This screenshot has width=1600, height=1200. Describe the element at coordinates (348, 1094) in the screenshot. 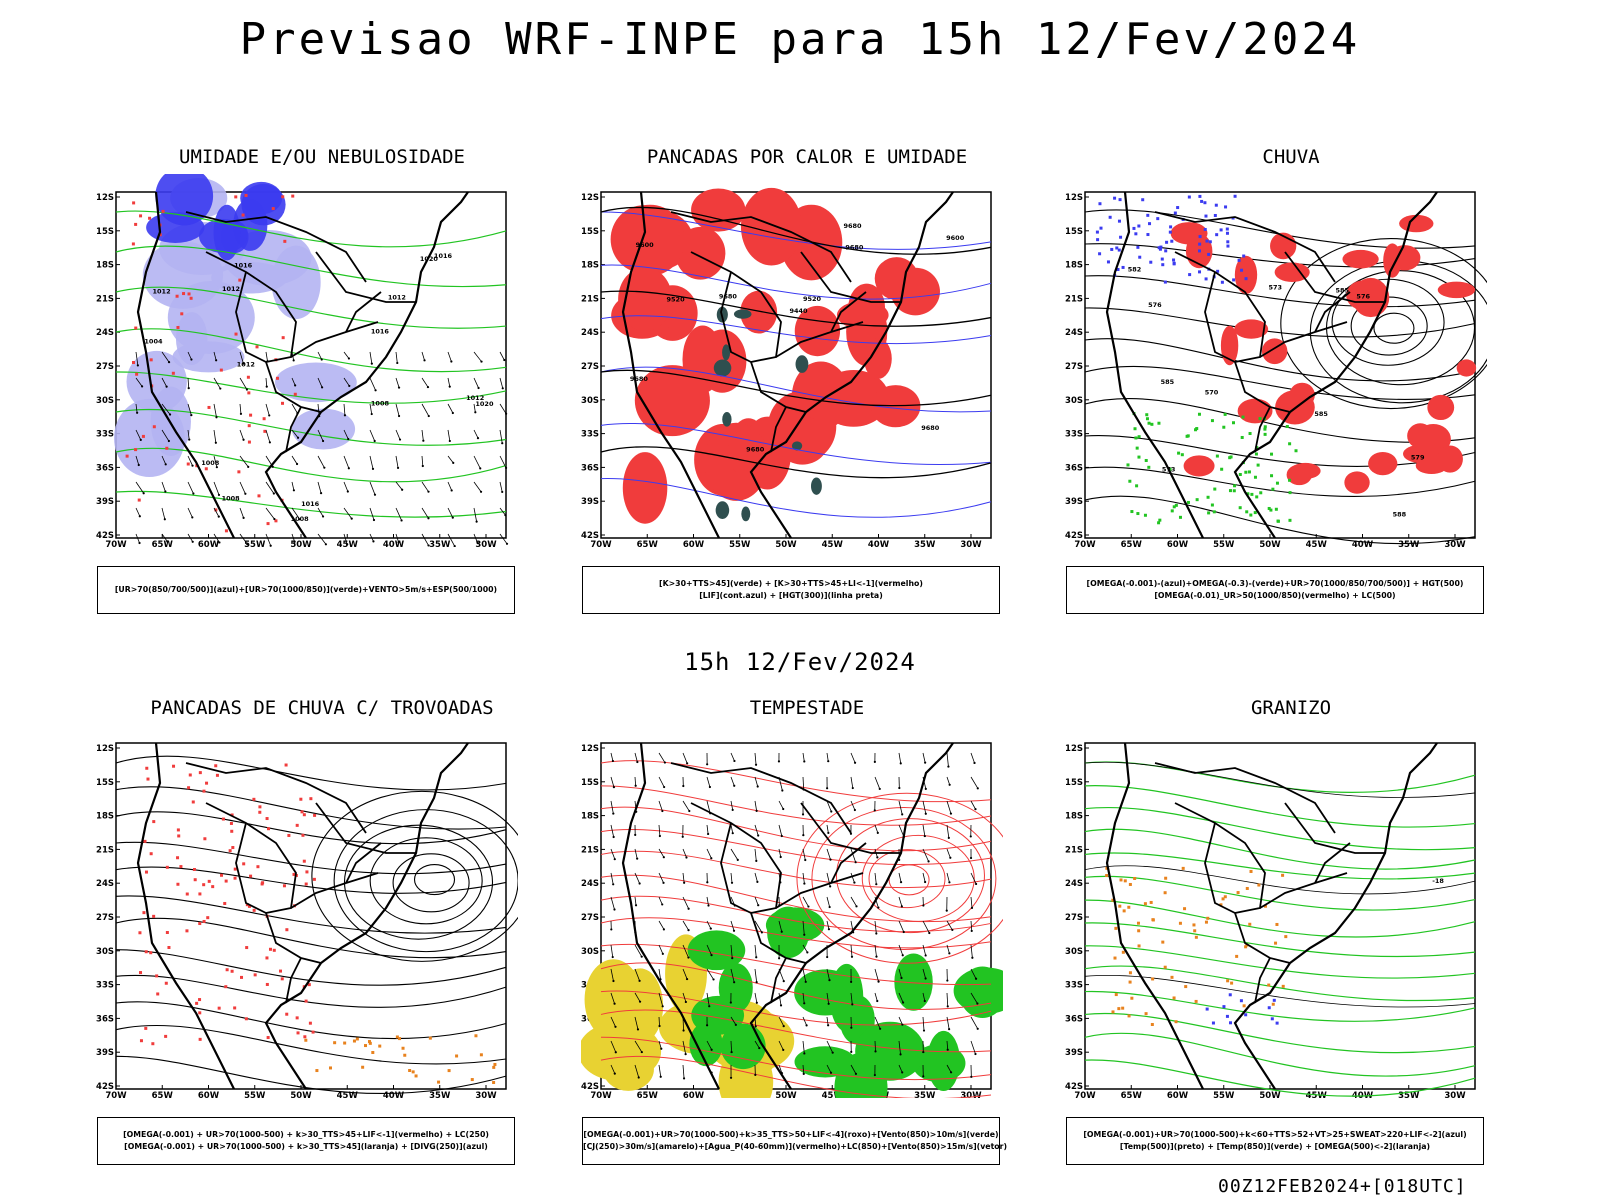

I see `lon-tick-label: 45W` at that location.